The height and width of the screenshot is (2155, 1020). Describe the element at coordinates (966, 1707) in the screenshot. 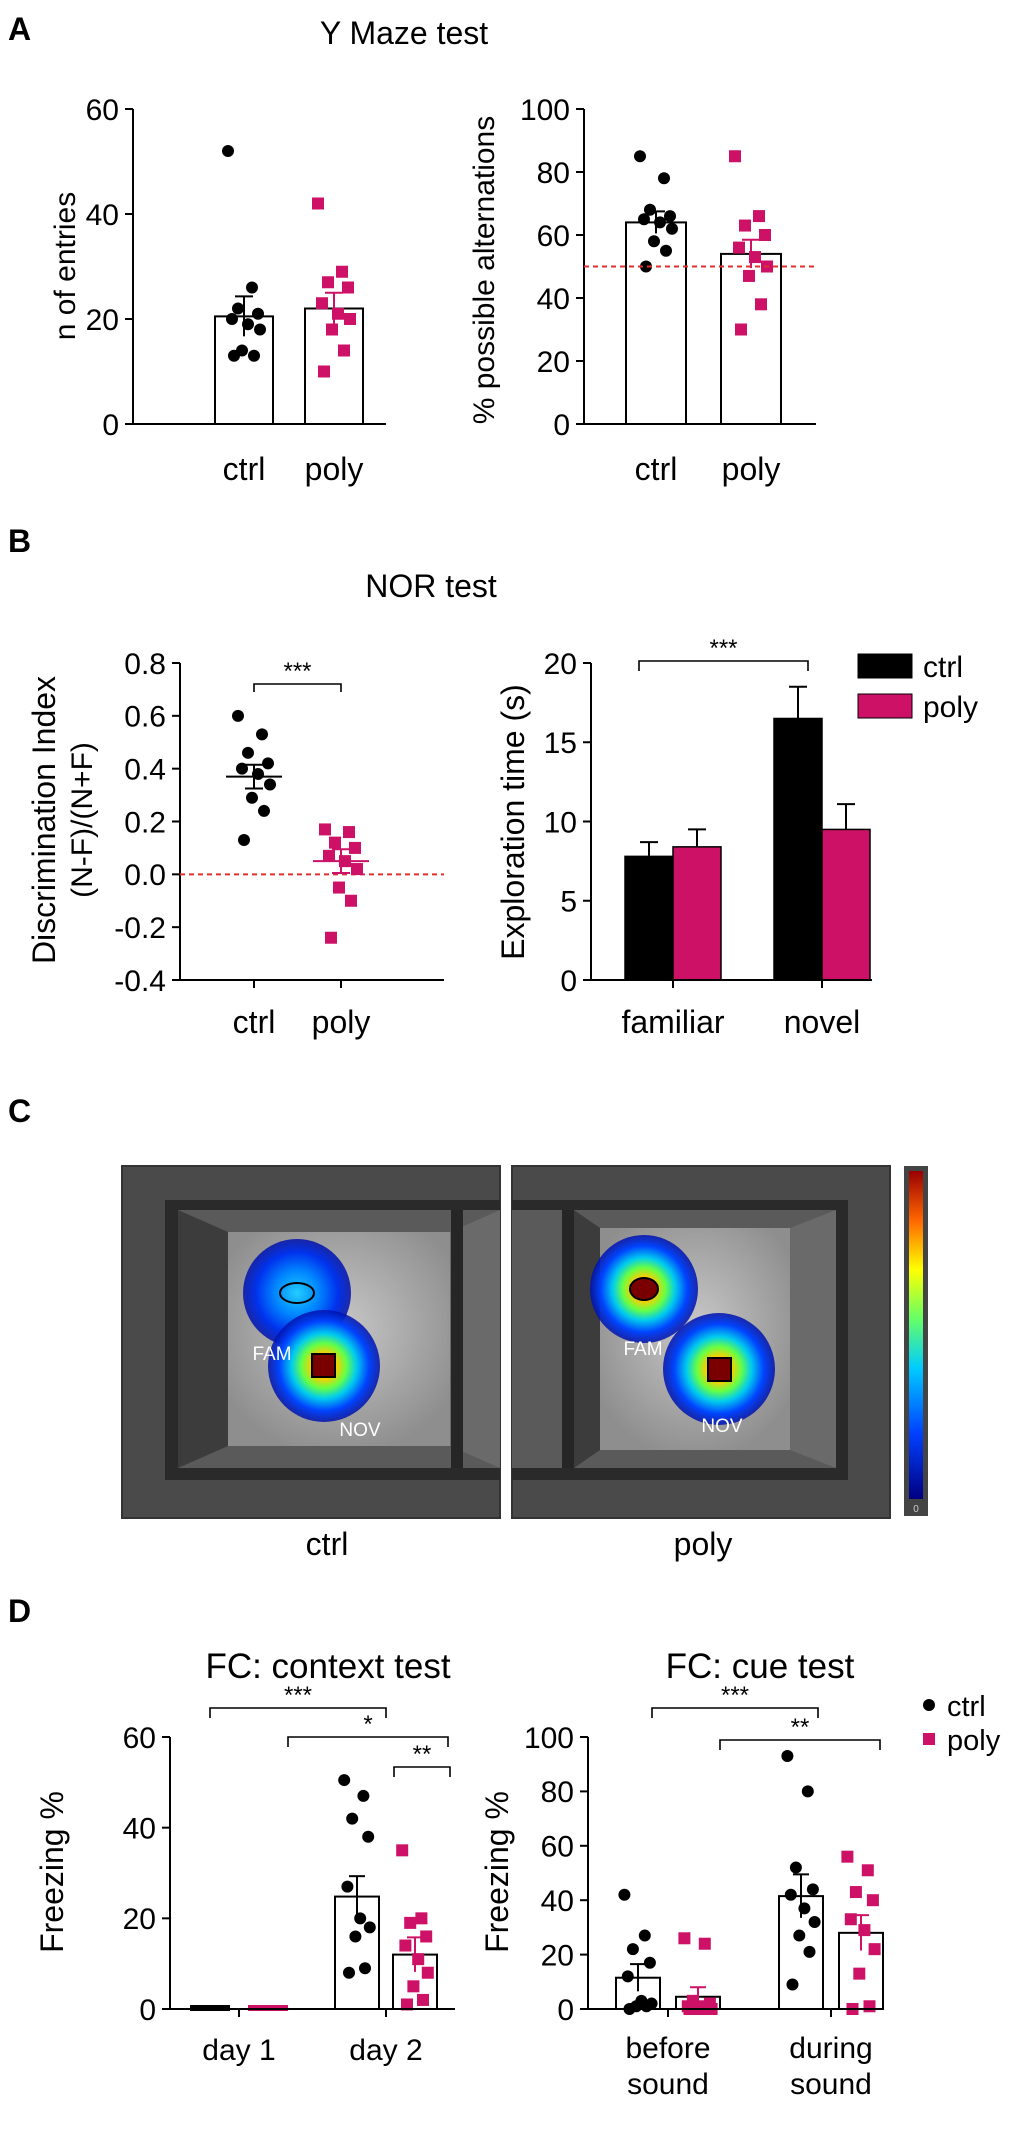

I see `cue-legend-label-ctrl: ctrl` at that location.